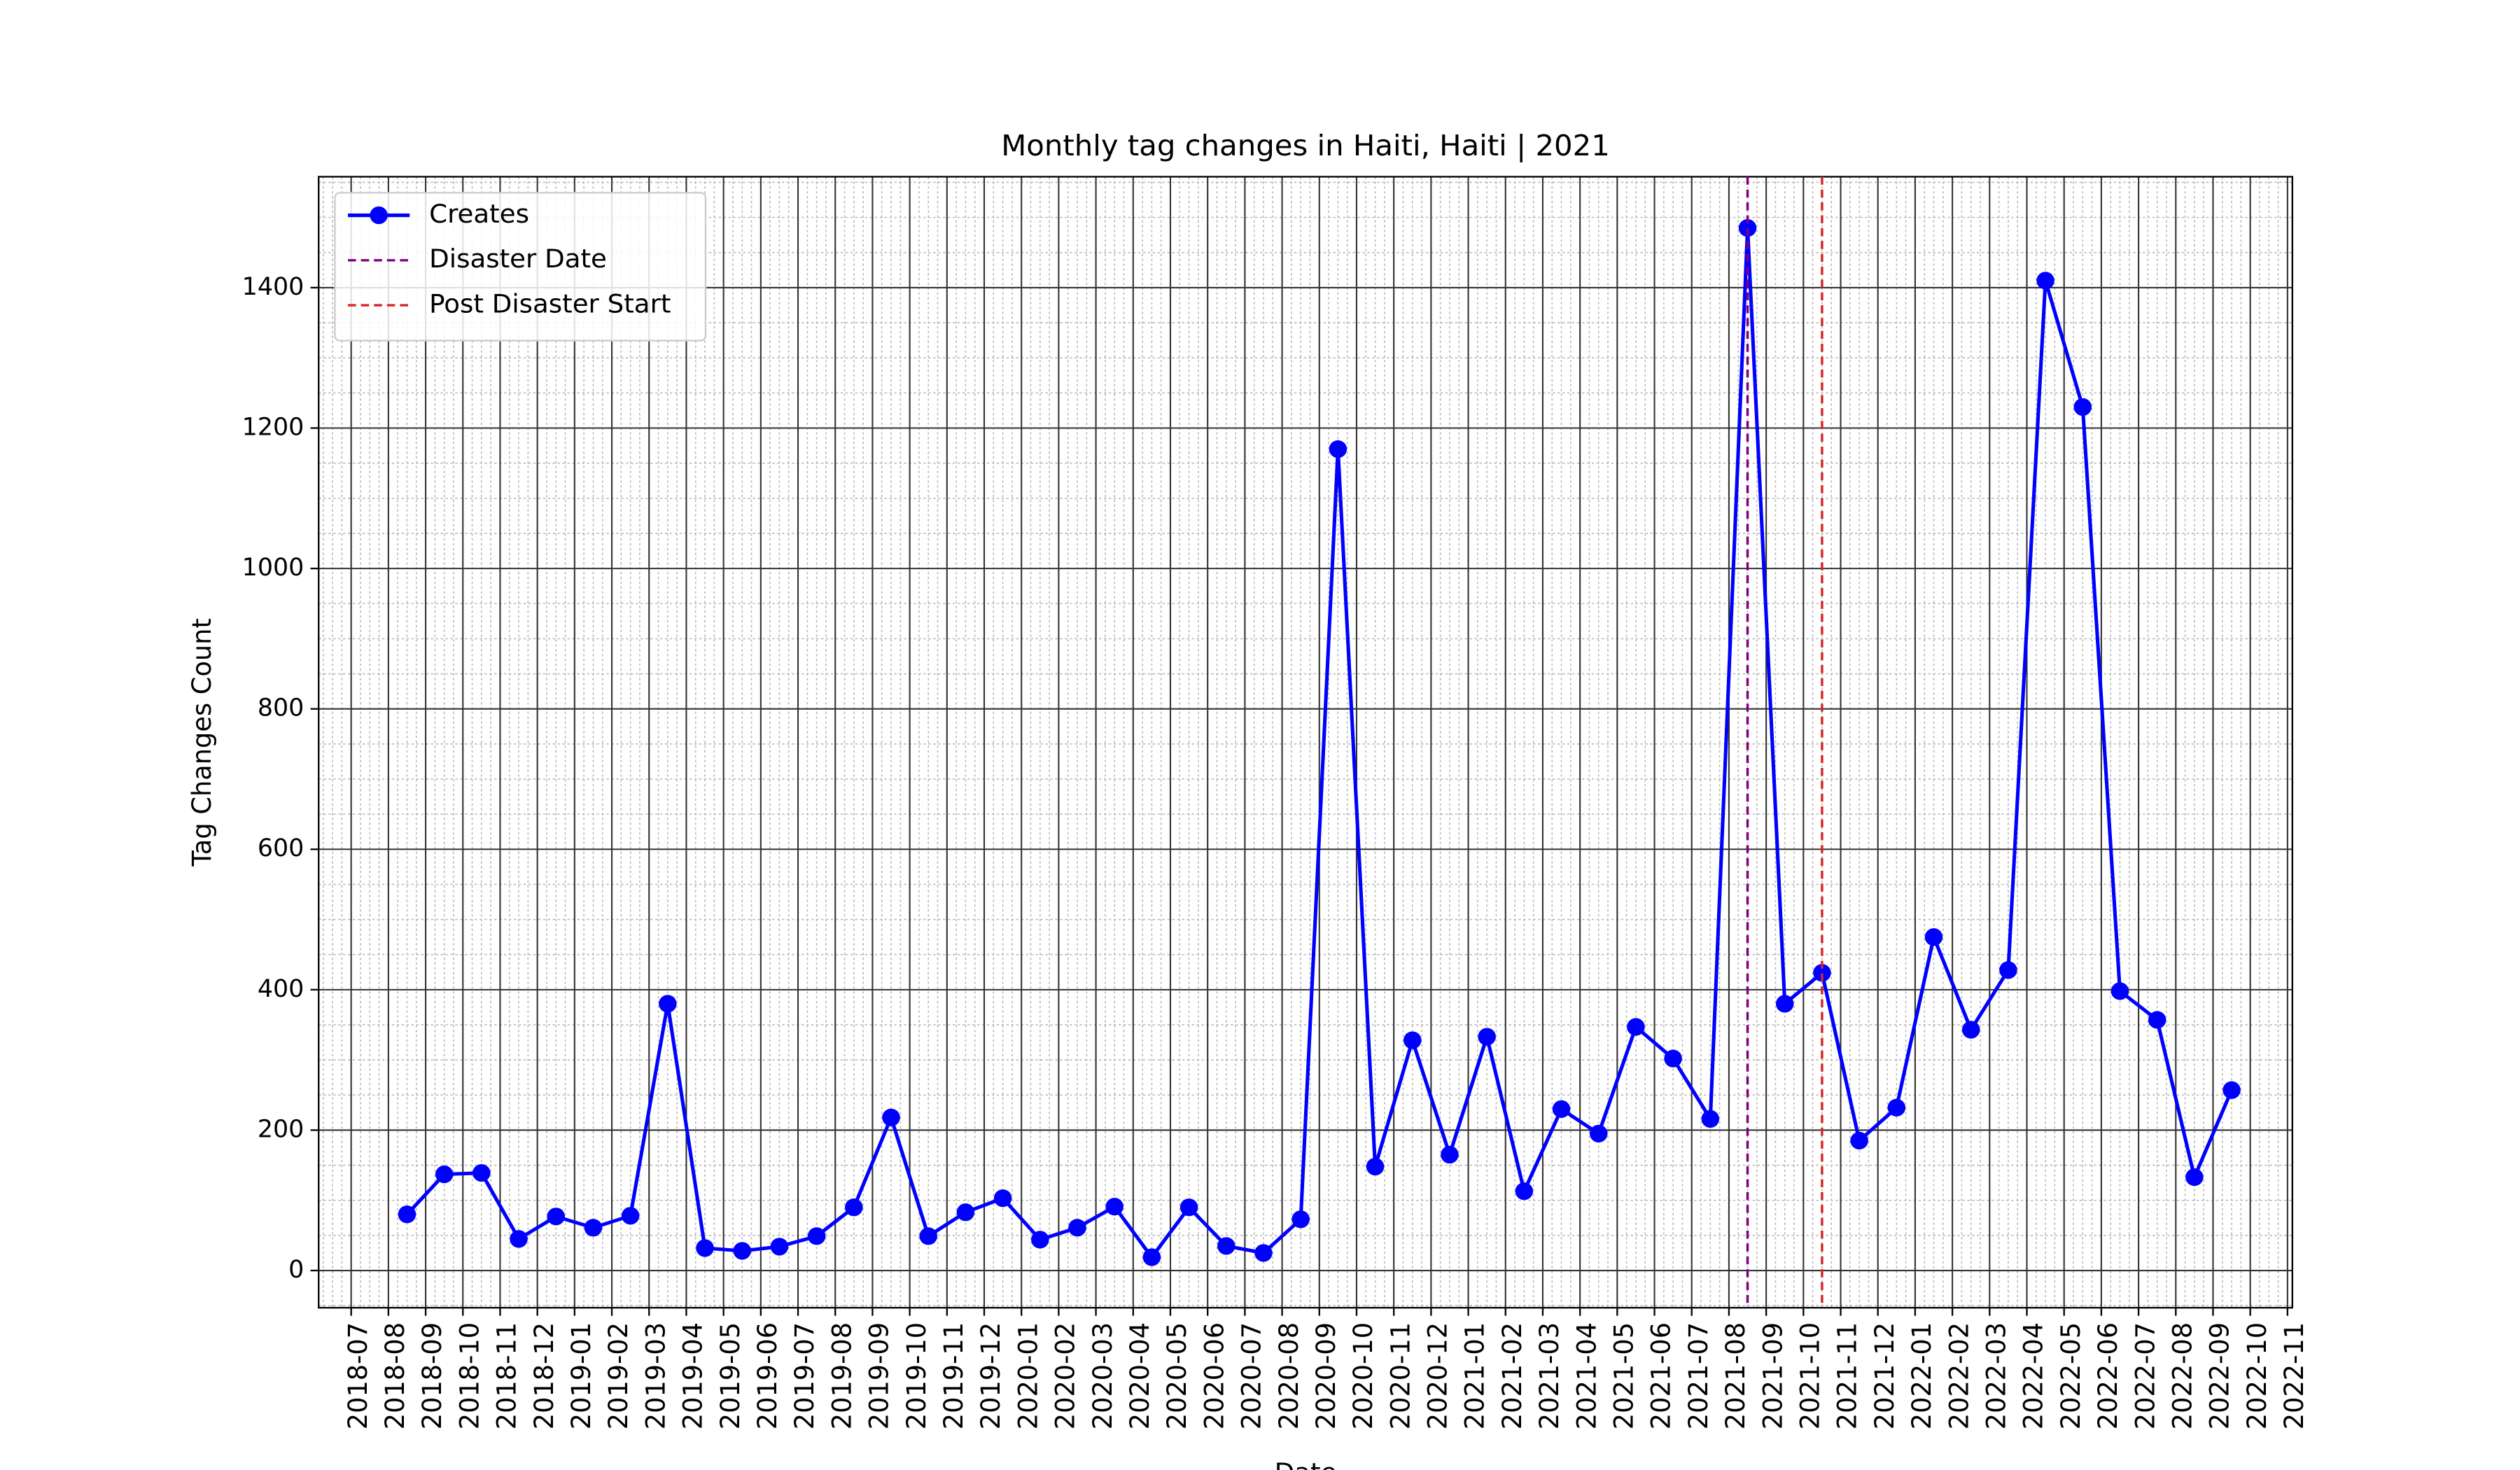  What do you see at coordinates (2219, 1375) in the screenshot?
I see `x-tick-label: 2022-09` at bounding box center [2219, 1375].